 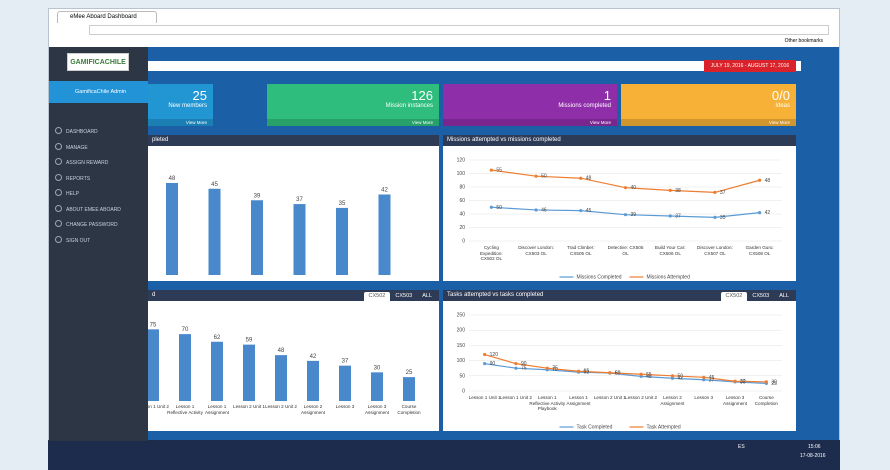 What do you see at coordinates (664, 428) in the screenshot?
I see `legend-label: Task Attempted` at bounding box center [664, 428].